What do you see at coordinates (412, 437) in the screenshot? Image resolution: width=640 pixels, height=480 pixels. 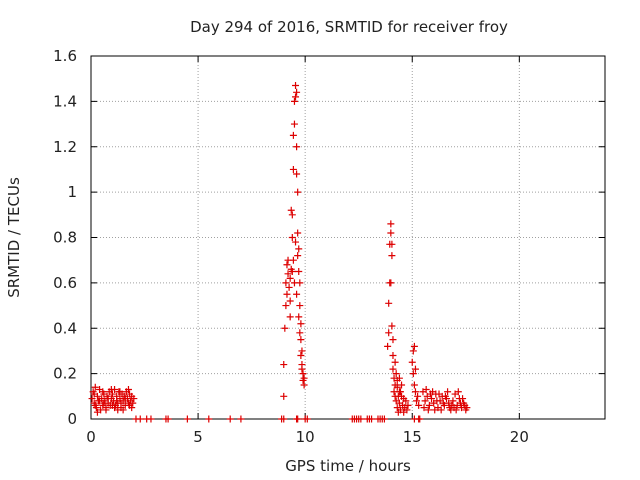 I see `x-tick-label: 15` at bounding box center [412, 437].